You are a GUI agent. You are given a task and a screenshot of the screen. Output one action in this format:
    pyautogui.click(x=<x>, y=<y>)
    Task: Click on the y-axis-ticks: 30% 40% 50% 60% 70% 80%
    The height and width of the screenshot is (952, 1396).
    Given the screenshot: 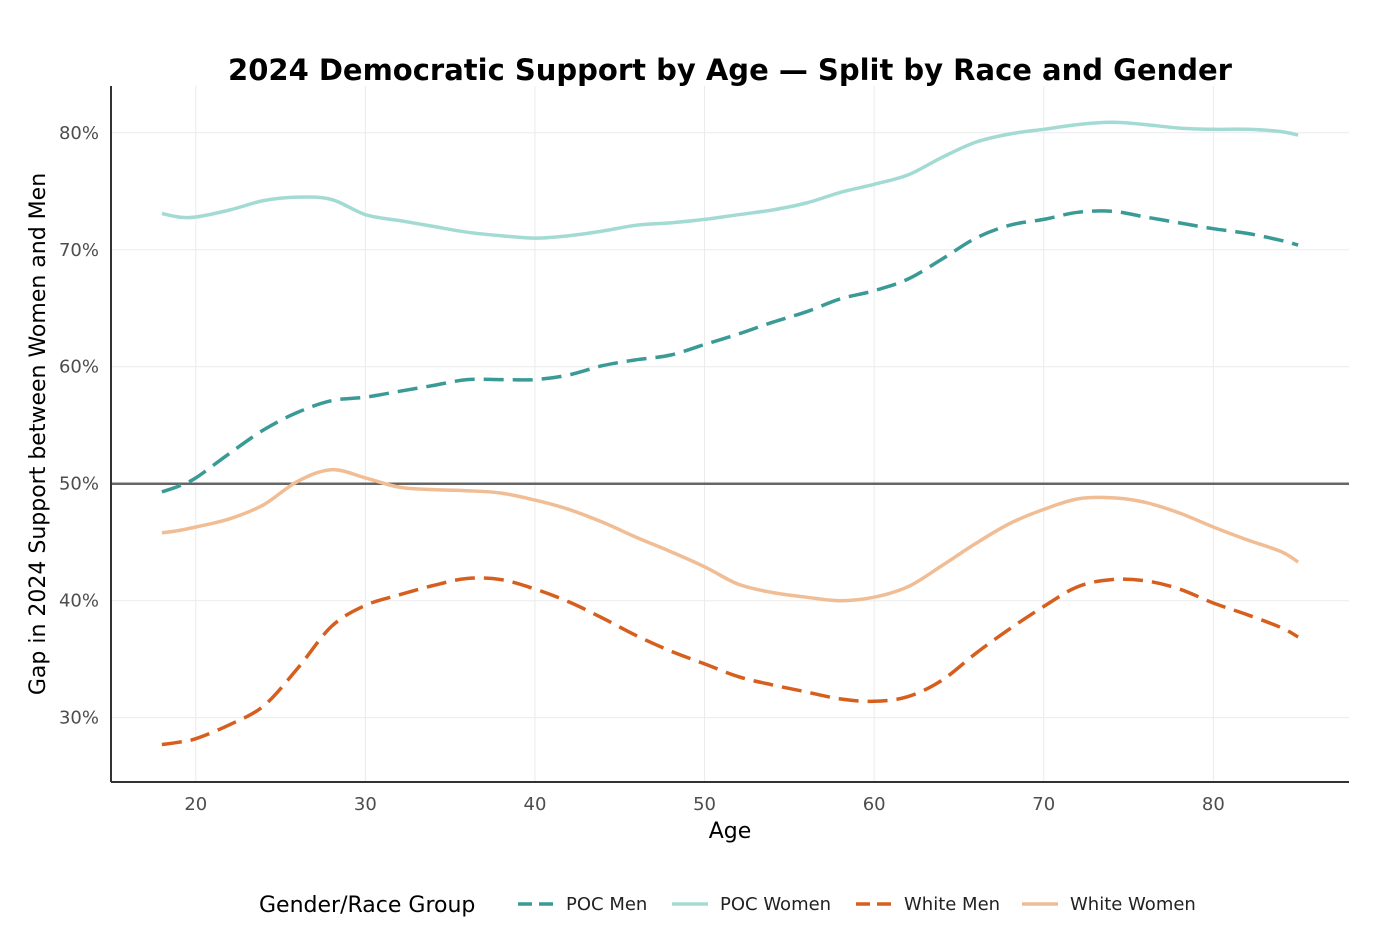 What is the action you would take?
    pyautogui.click(x=79, y=426)
    